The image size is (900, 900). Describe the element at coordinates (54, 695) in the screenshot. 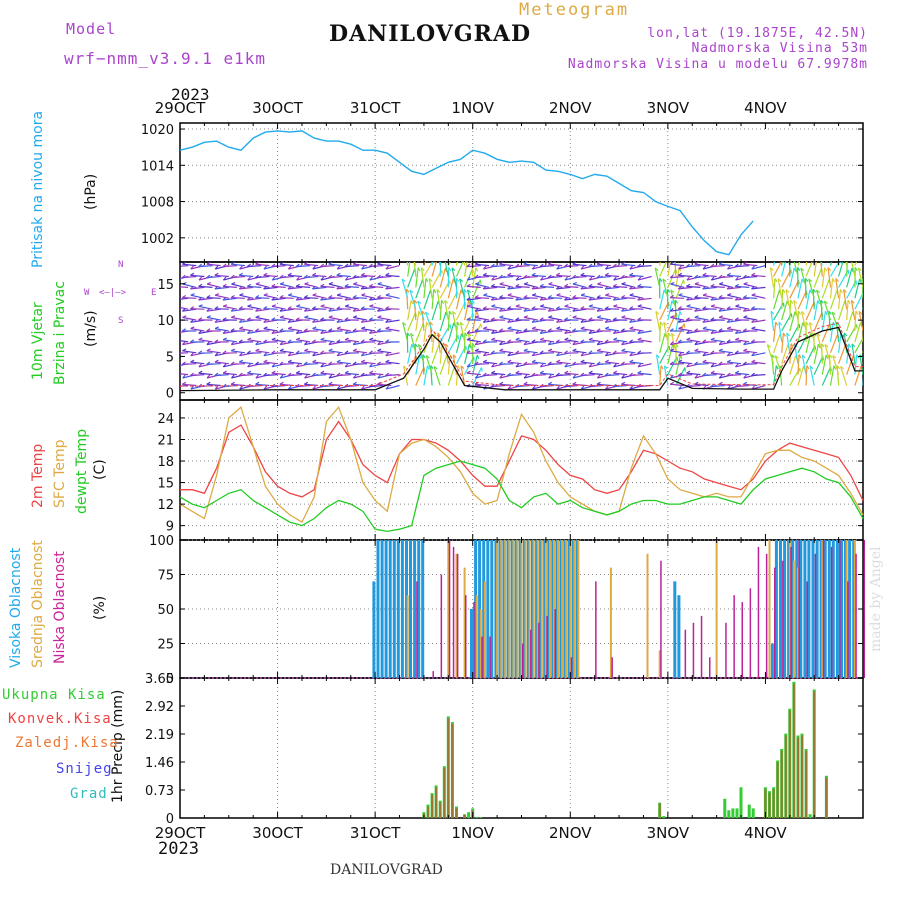

I see `precip-legend-total: Ukupna Kisa` at that location.